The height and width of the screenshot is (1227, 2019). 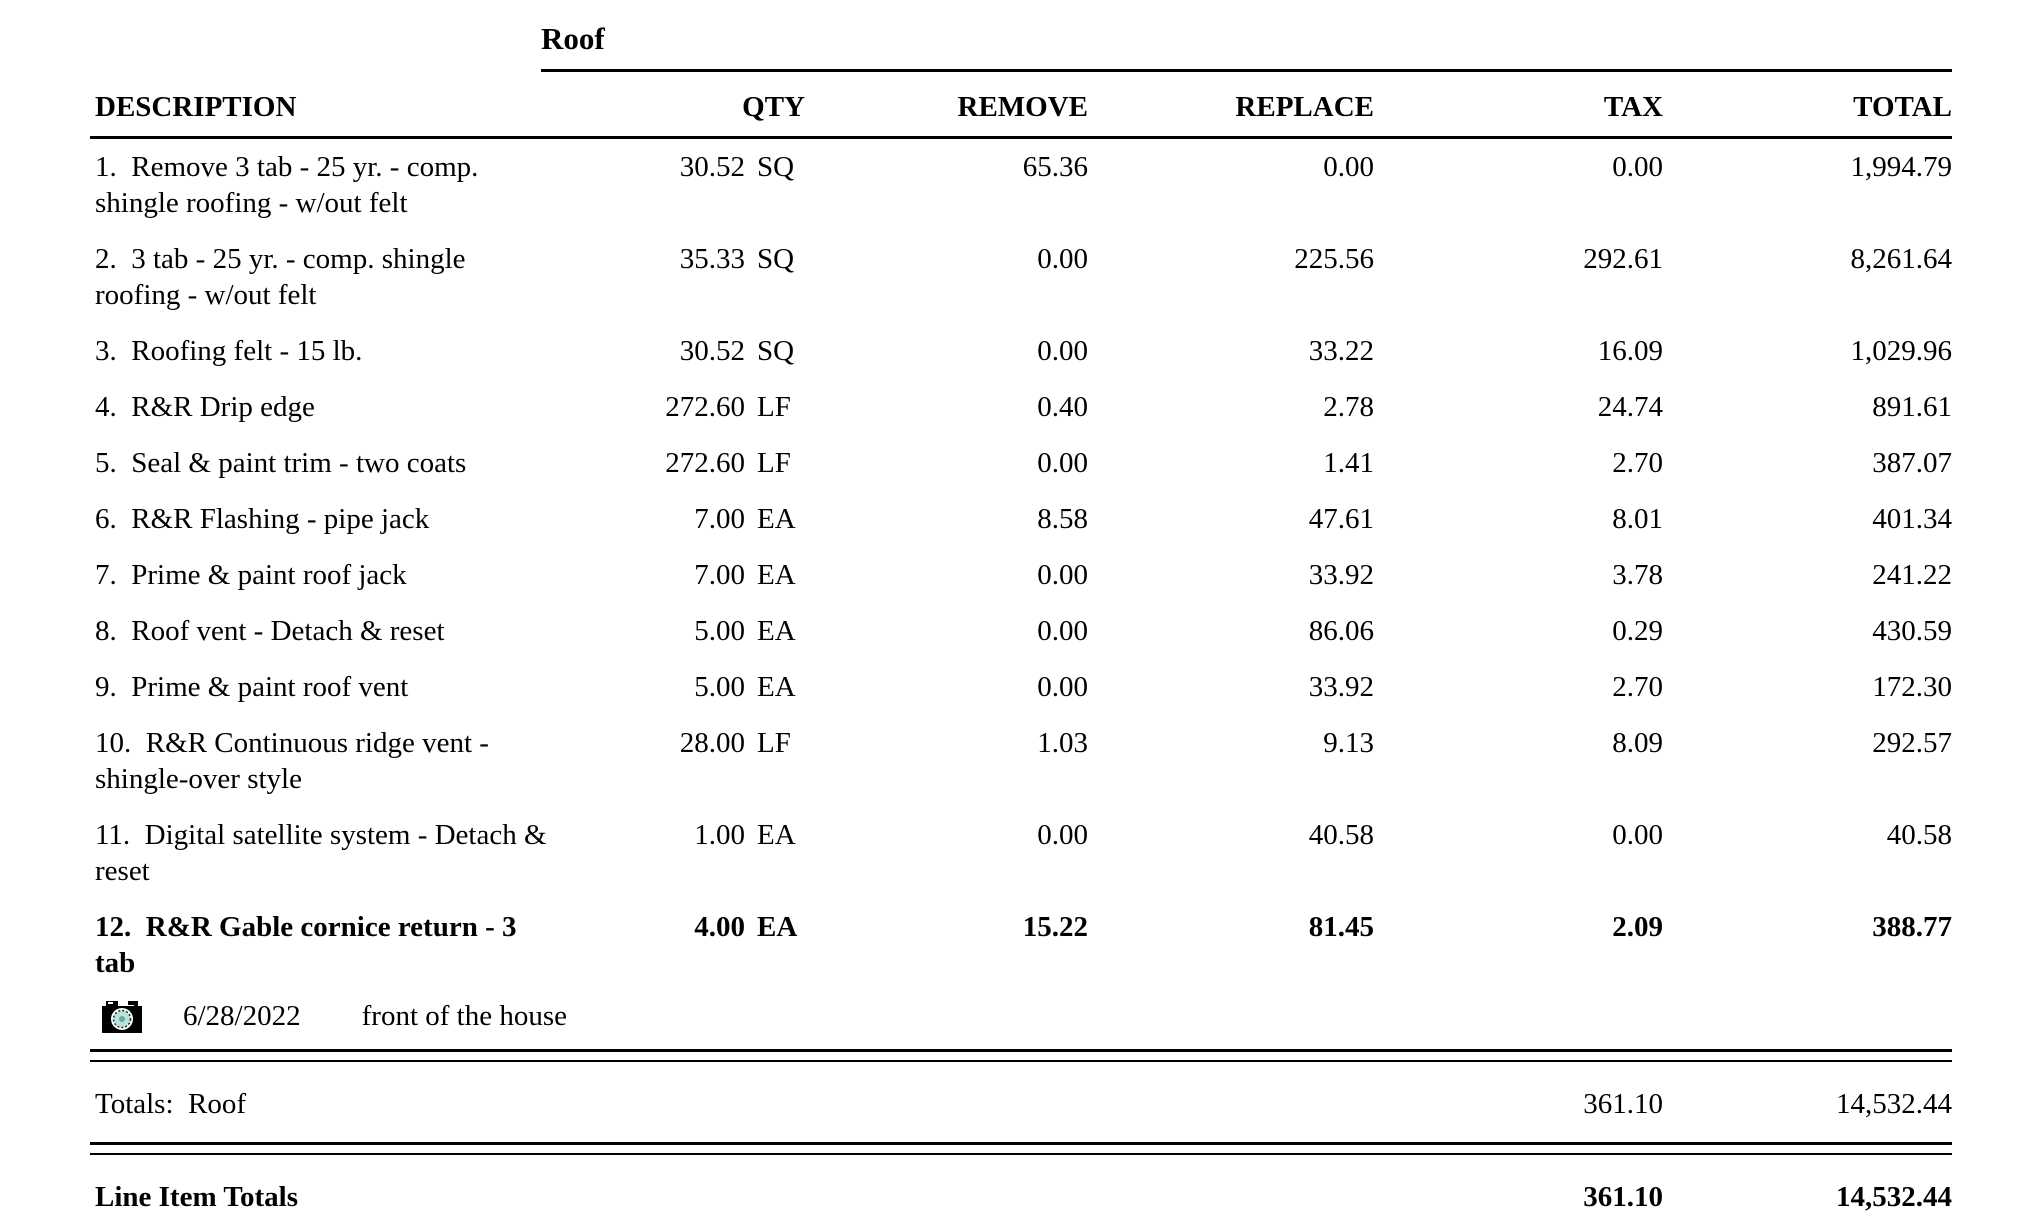 What do you see at coordinates (1341, 631) in the screenshot?
I see `item-replace: 86.06` at bounding box center [1341, 631].